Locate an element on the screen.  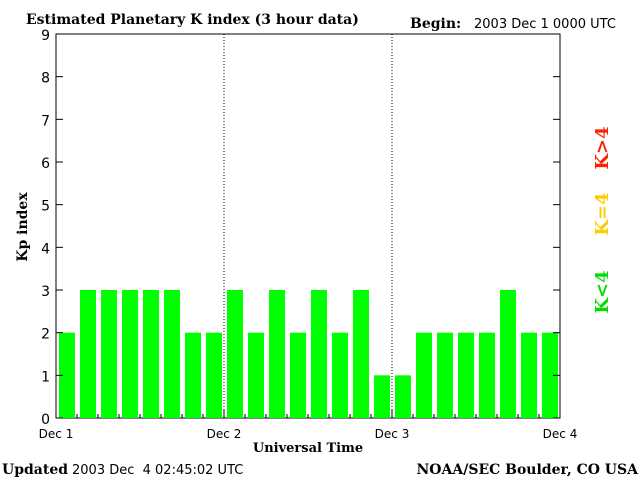
x-axis: Dec 1 Dec 2 Dec 3 Dec 4 is located at coordinates (308, 425).